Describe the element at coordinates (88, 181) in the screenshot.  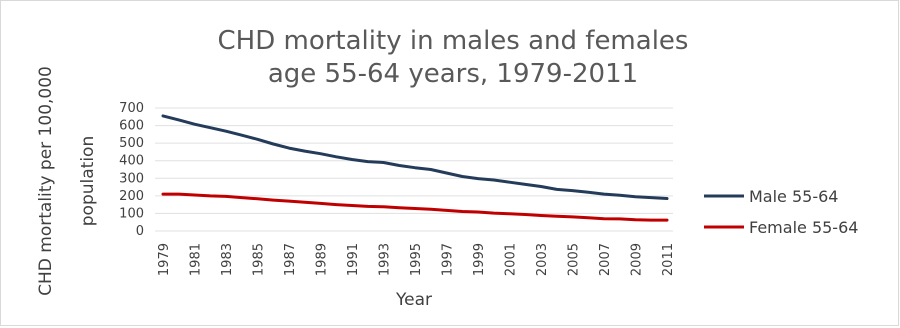
I see `y-axis-label-line-2: population` at that location.